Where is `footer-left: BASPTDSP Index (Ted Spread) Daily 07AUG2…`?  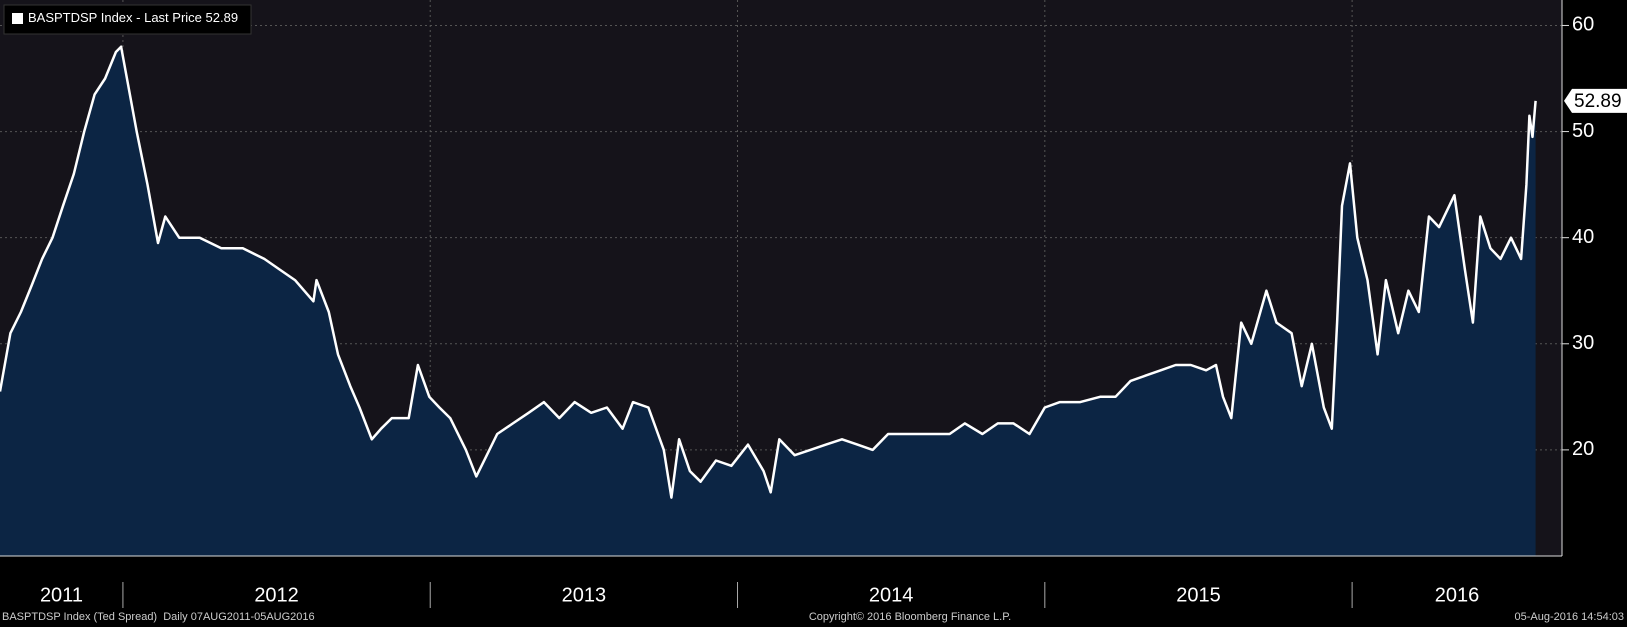
footer-left: BASPTDSP Index (Ted Spread) Daily 07AUG2… is located at coordinates (158, 617).